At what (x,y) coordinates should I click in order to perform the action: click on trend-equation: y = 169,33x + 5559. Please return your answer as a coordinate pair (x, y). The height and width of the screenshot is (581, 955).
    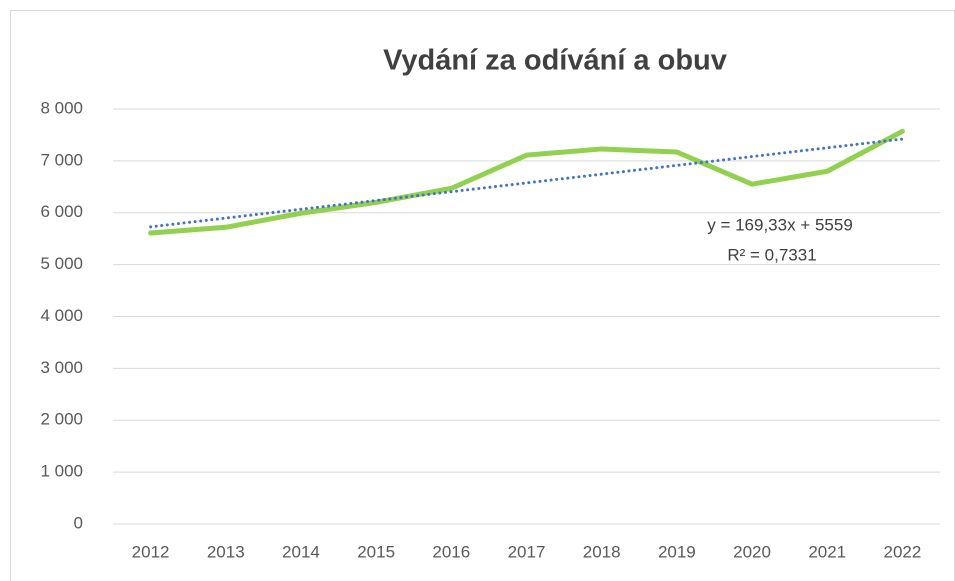
    Looking at the image, I should click on (780, 224).